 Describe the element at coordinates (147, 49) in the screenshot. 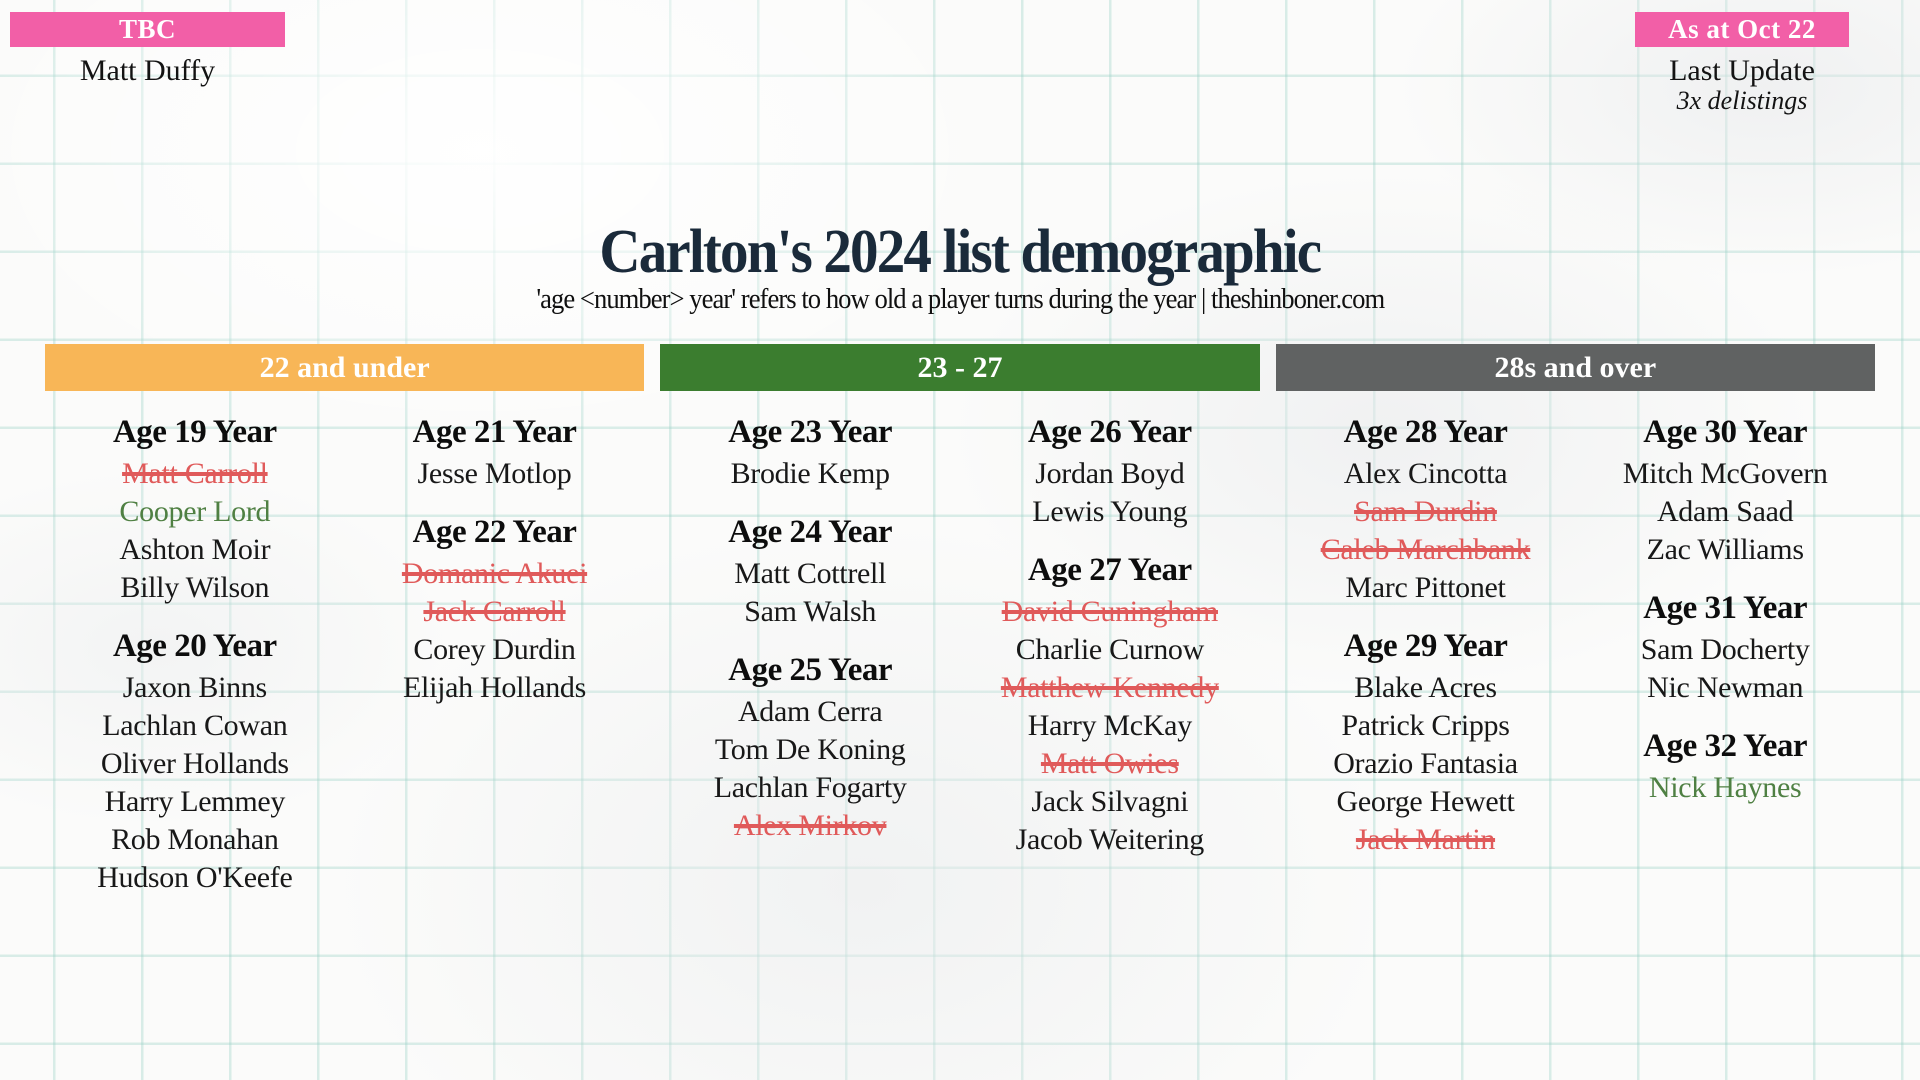

I see `tbc-block: TBC Matt Duffy` at that location.